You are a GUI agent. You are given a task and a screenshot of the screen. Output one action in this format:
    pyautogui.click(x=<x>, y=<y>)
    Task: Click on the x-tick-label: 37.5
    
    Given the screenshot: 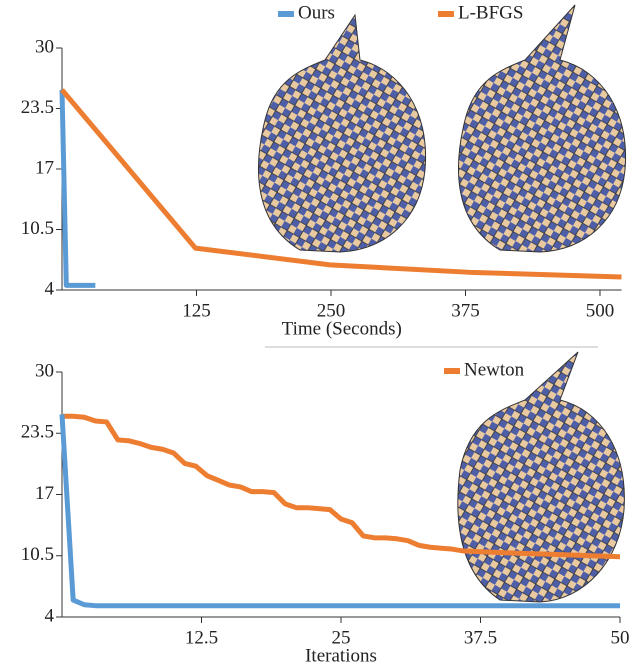 What is the action you would take?
    pyautogui.click(x=480, y=637)
    